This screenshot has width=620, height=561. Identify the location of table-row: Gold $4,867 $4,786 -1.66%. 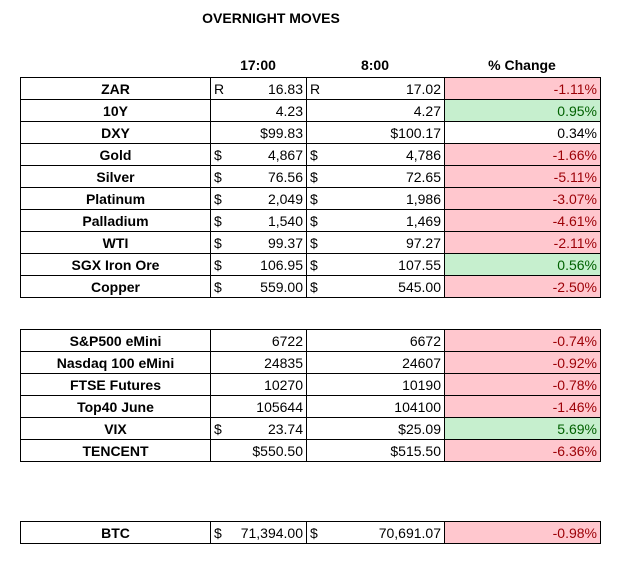
(310, 154).